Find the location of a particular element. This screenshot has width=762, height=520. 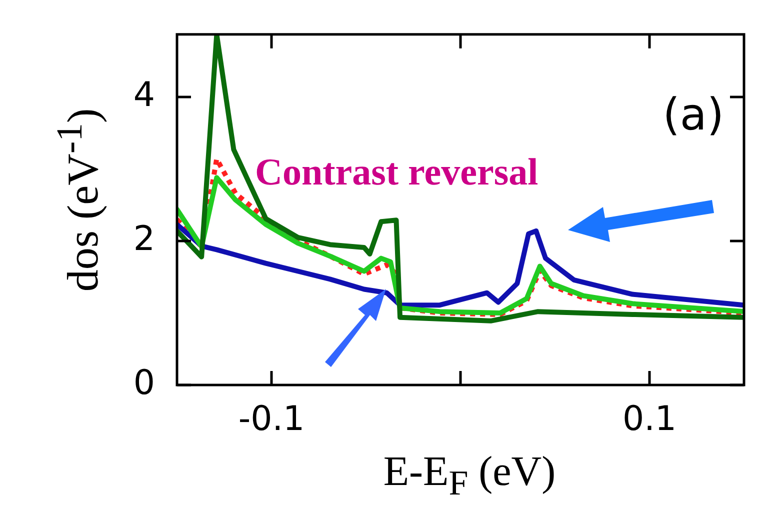

x-tick-label: 0.1 is located at coordinates (649, 419).